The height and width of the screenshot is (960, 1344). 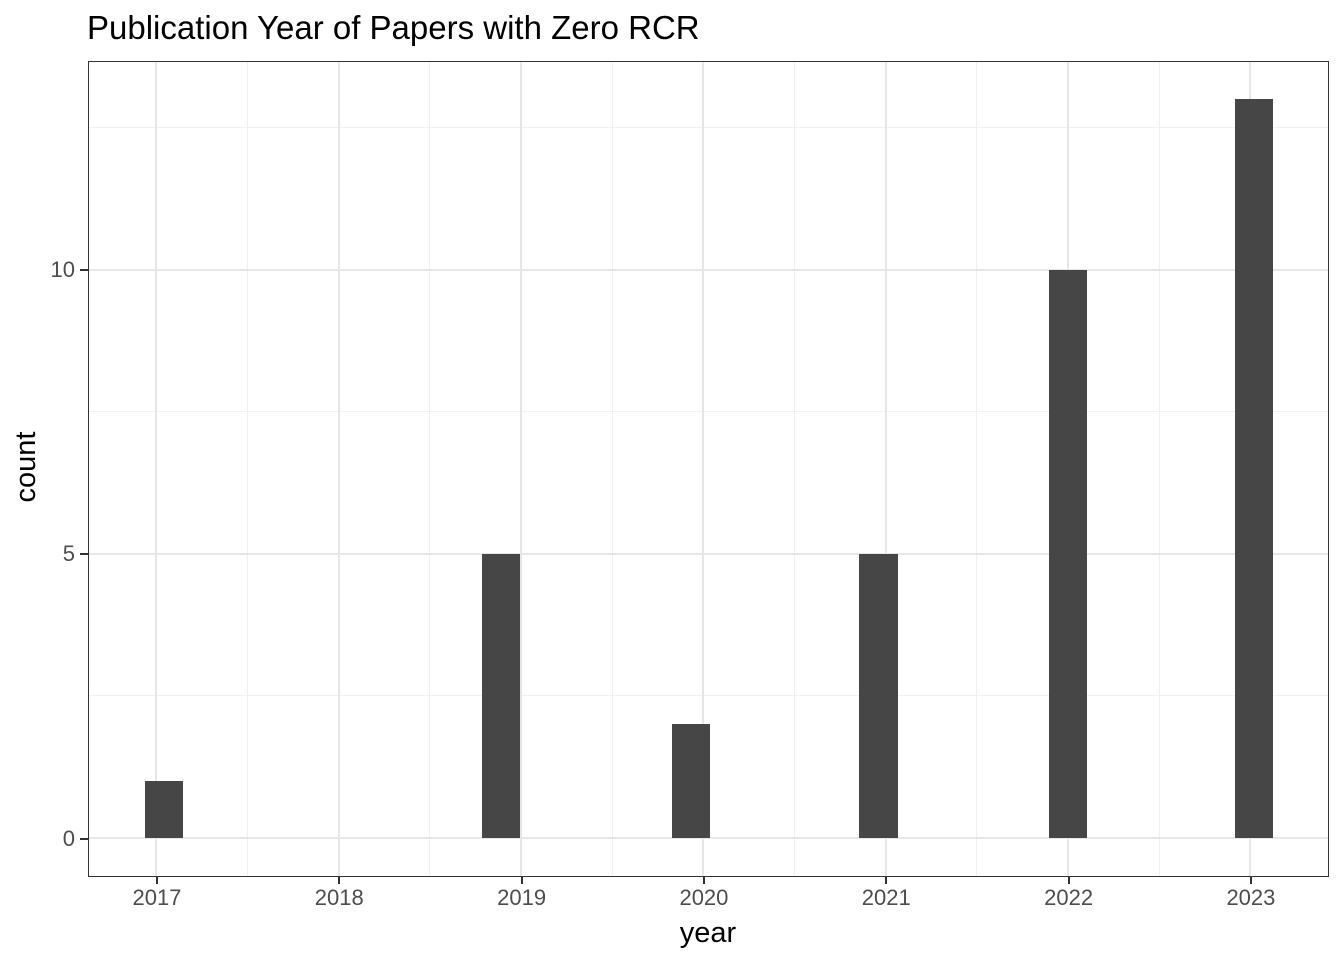 I want to click on x-tick-label: 2017, so click(x=157, y=897).